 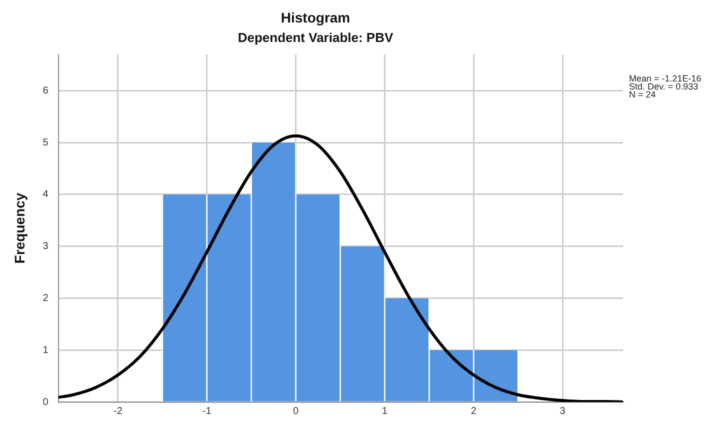 What do you see at coordinates (19, 228) in the screenshot?
I see `y-axis-title: Frequency` at bounding box center [19, 228].